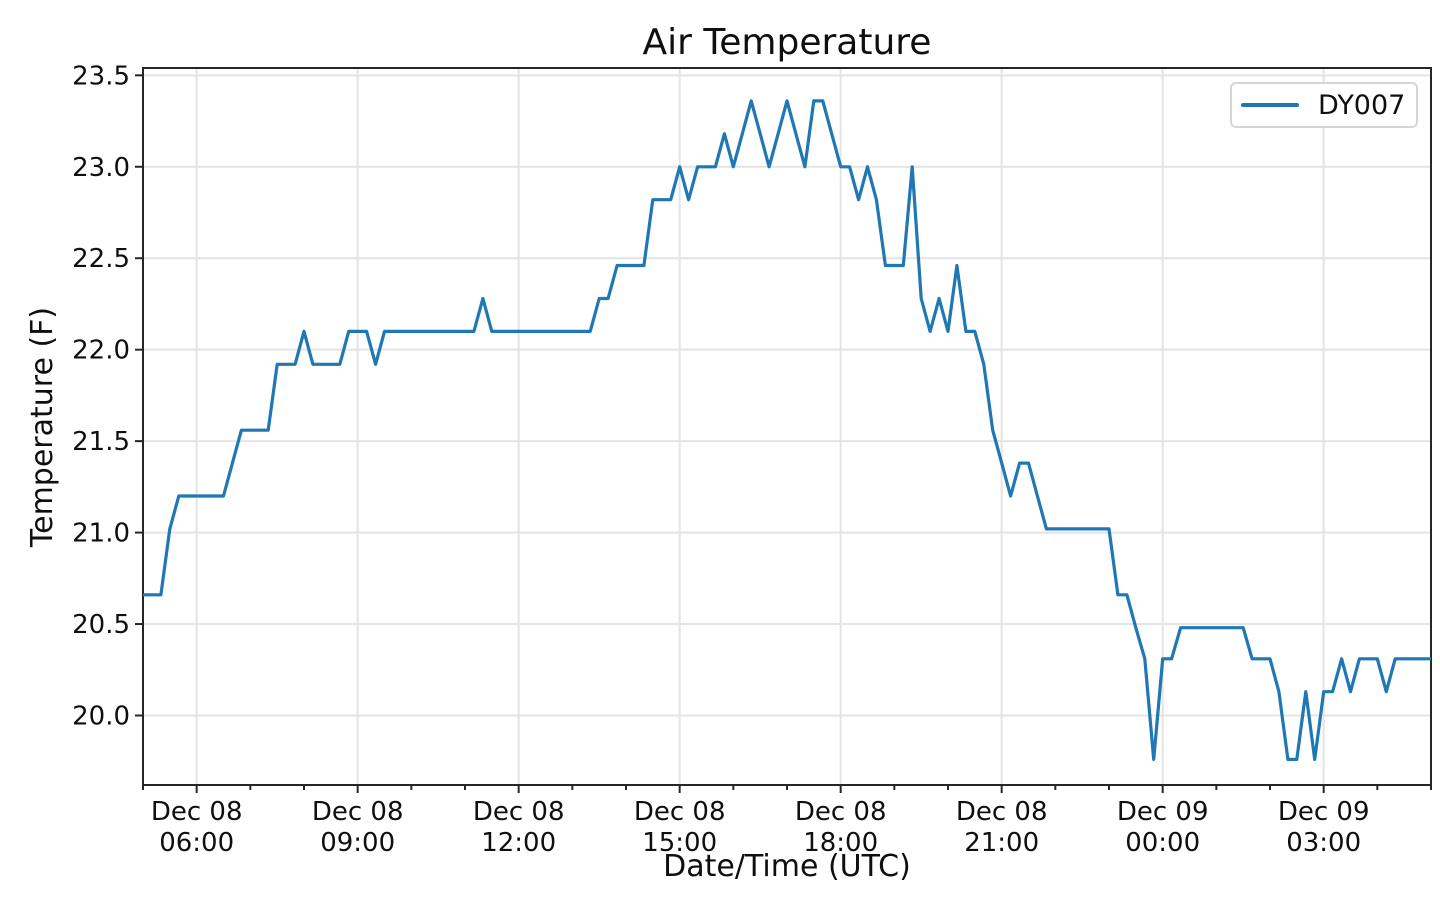 The width and height of the screenshot is (1440, 906). I want to click on x-axis-label: Date/Time (UTC), so click(787, 866).